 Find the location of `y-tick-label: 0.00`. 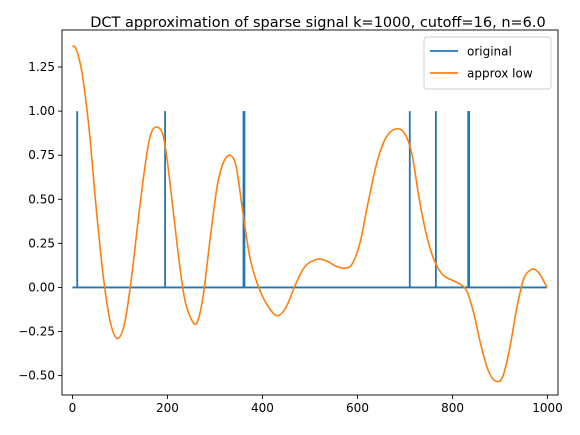

y-tick-label: 0.00 is located at coordinates (41, 287).